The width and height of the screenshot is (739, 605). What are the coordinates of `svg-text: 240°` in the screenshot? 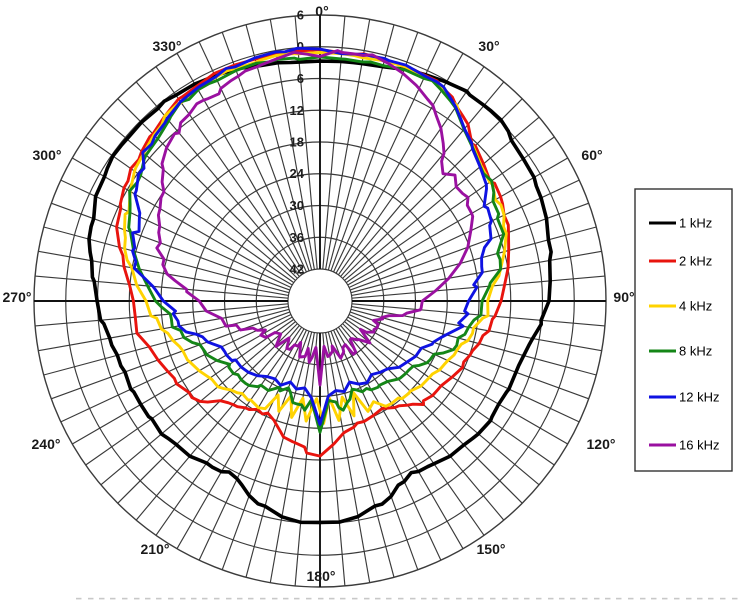 It's located at (46, 444).